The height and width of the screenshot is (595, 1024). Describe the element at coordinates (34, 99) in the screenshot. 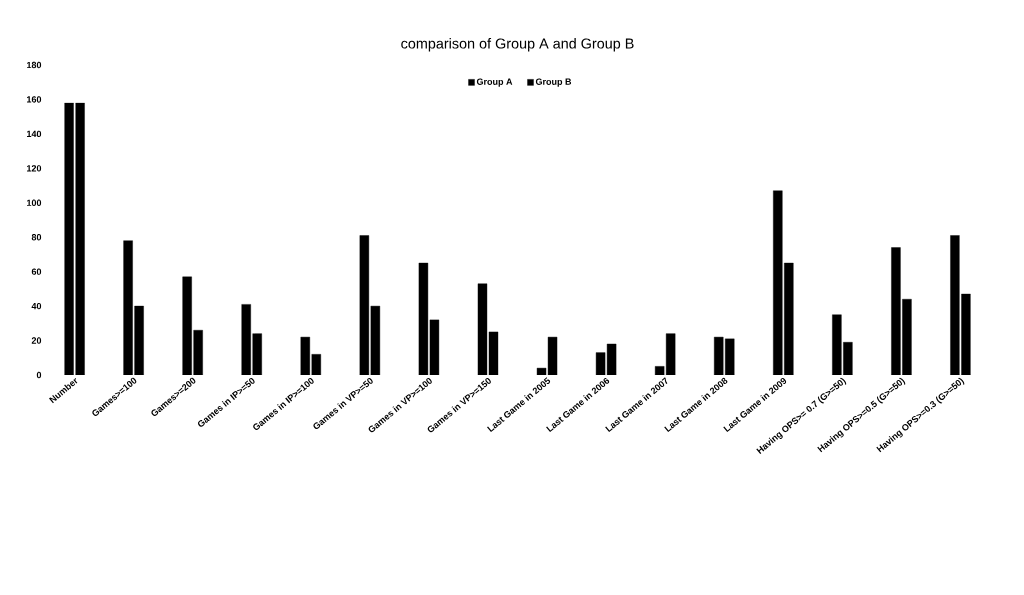

I see `y-tick-label: 160` at that location.